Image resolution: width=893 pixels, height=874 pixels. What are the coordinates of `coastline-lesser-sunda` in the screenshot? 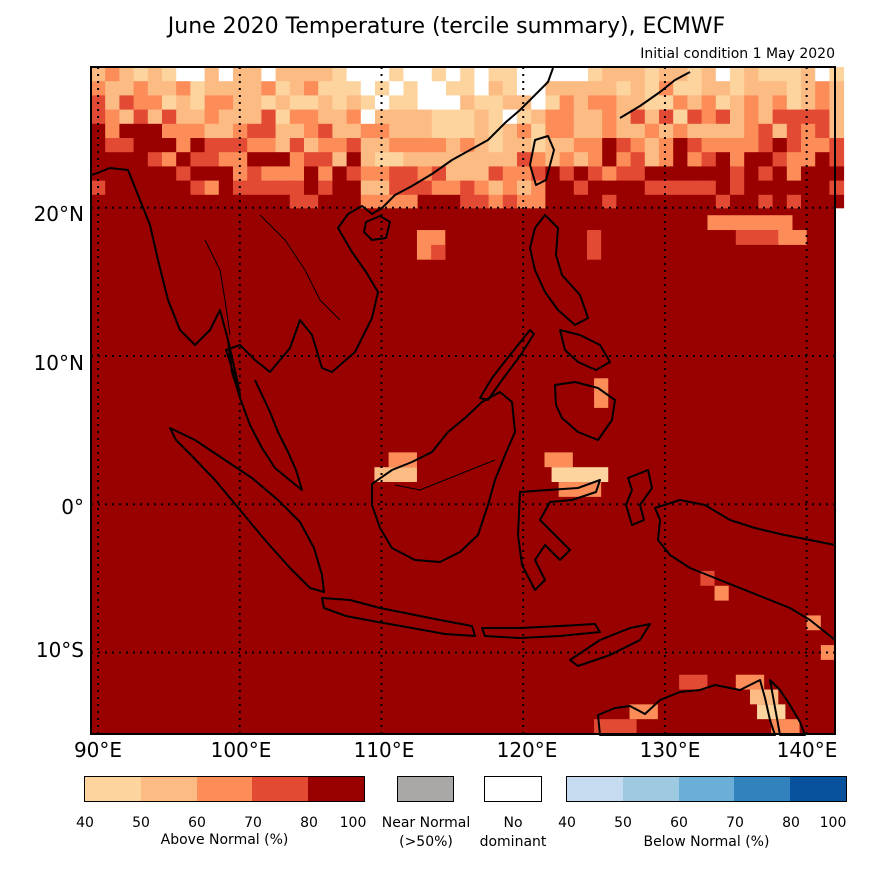 It's located at (541, 631).